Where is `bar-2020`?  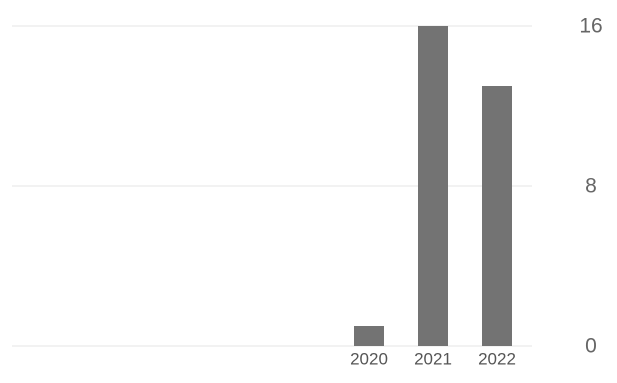
bar-2020 is located at coordinates (369, 336).